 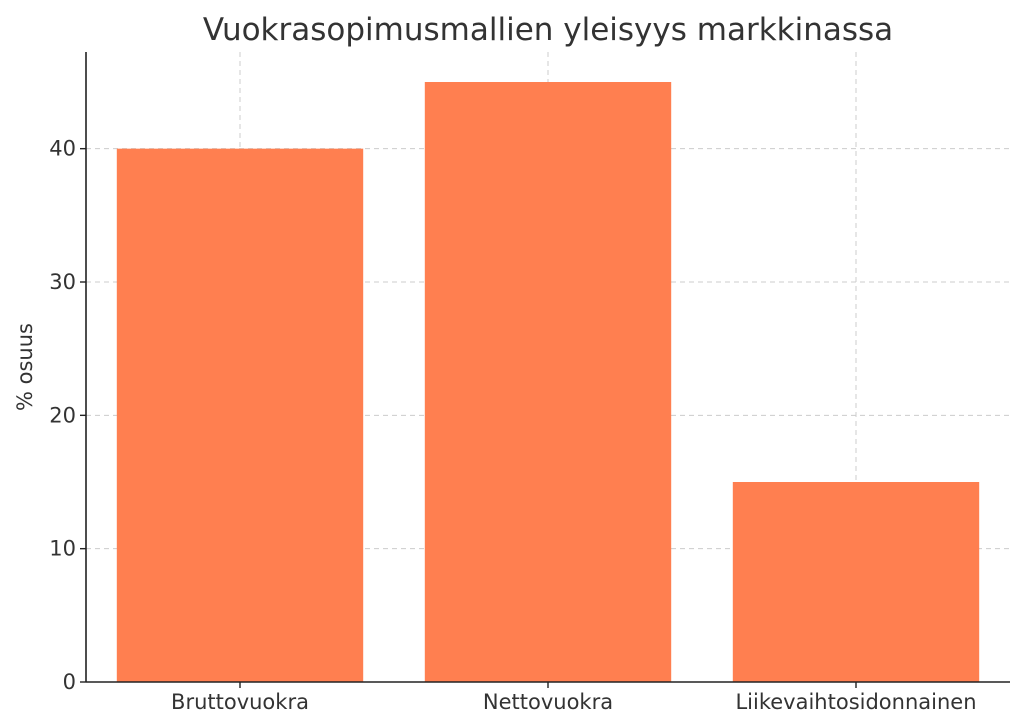 What do you see at coordinates (240, 702) in the screenshot?
I see `x-tick-label: Bruttovuokra` at bounding box center [240, 702].